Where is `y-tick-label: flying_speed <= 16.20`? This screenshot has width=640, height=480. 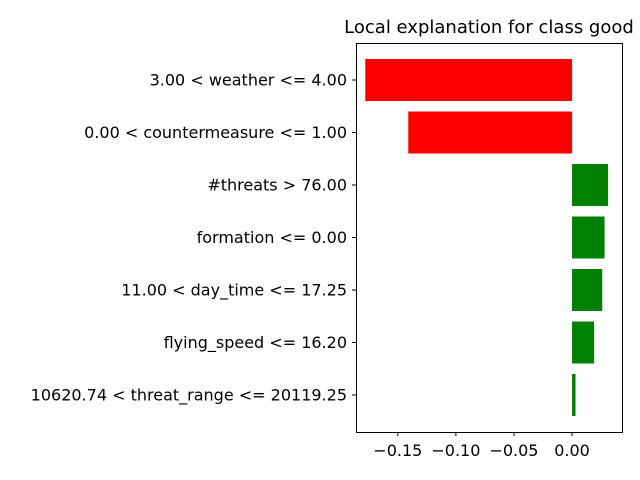 y-tick-label: flying_speed <= 16.20 is located at coordinates (255, 343).